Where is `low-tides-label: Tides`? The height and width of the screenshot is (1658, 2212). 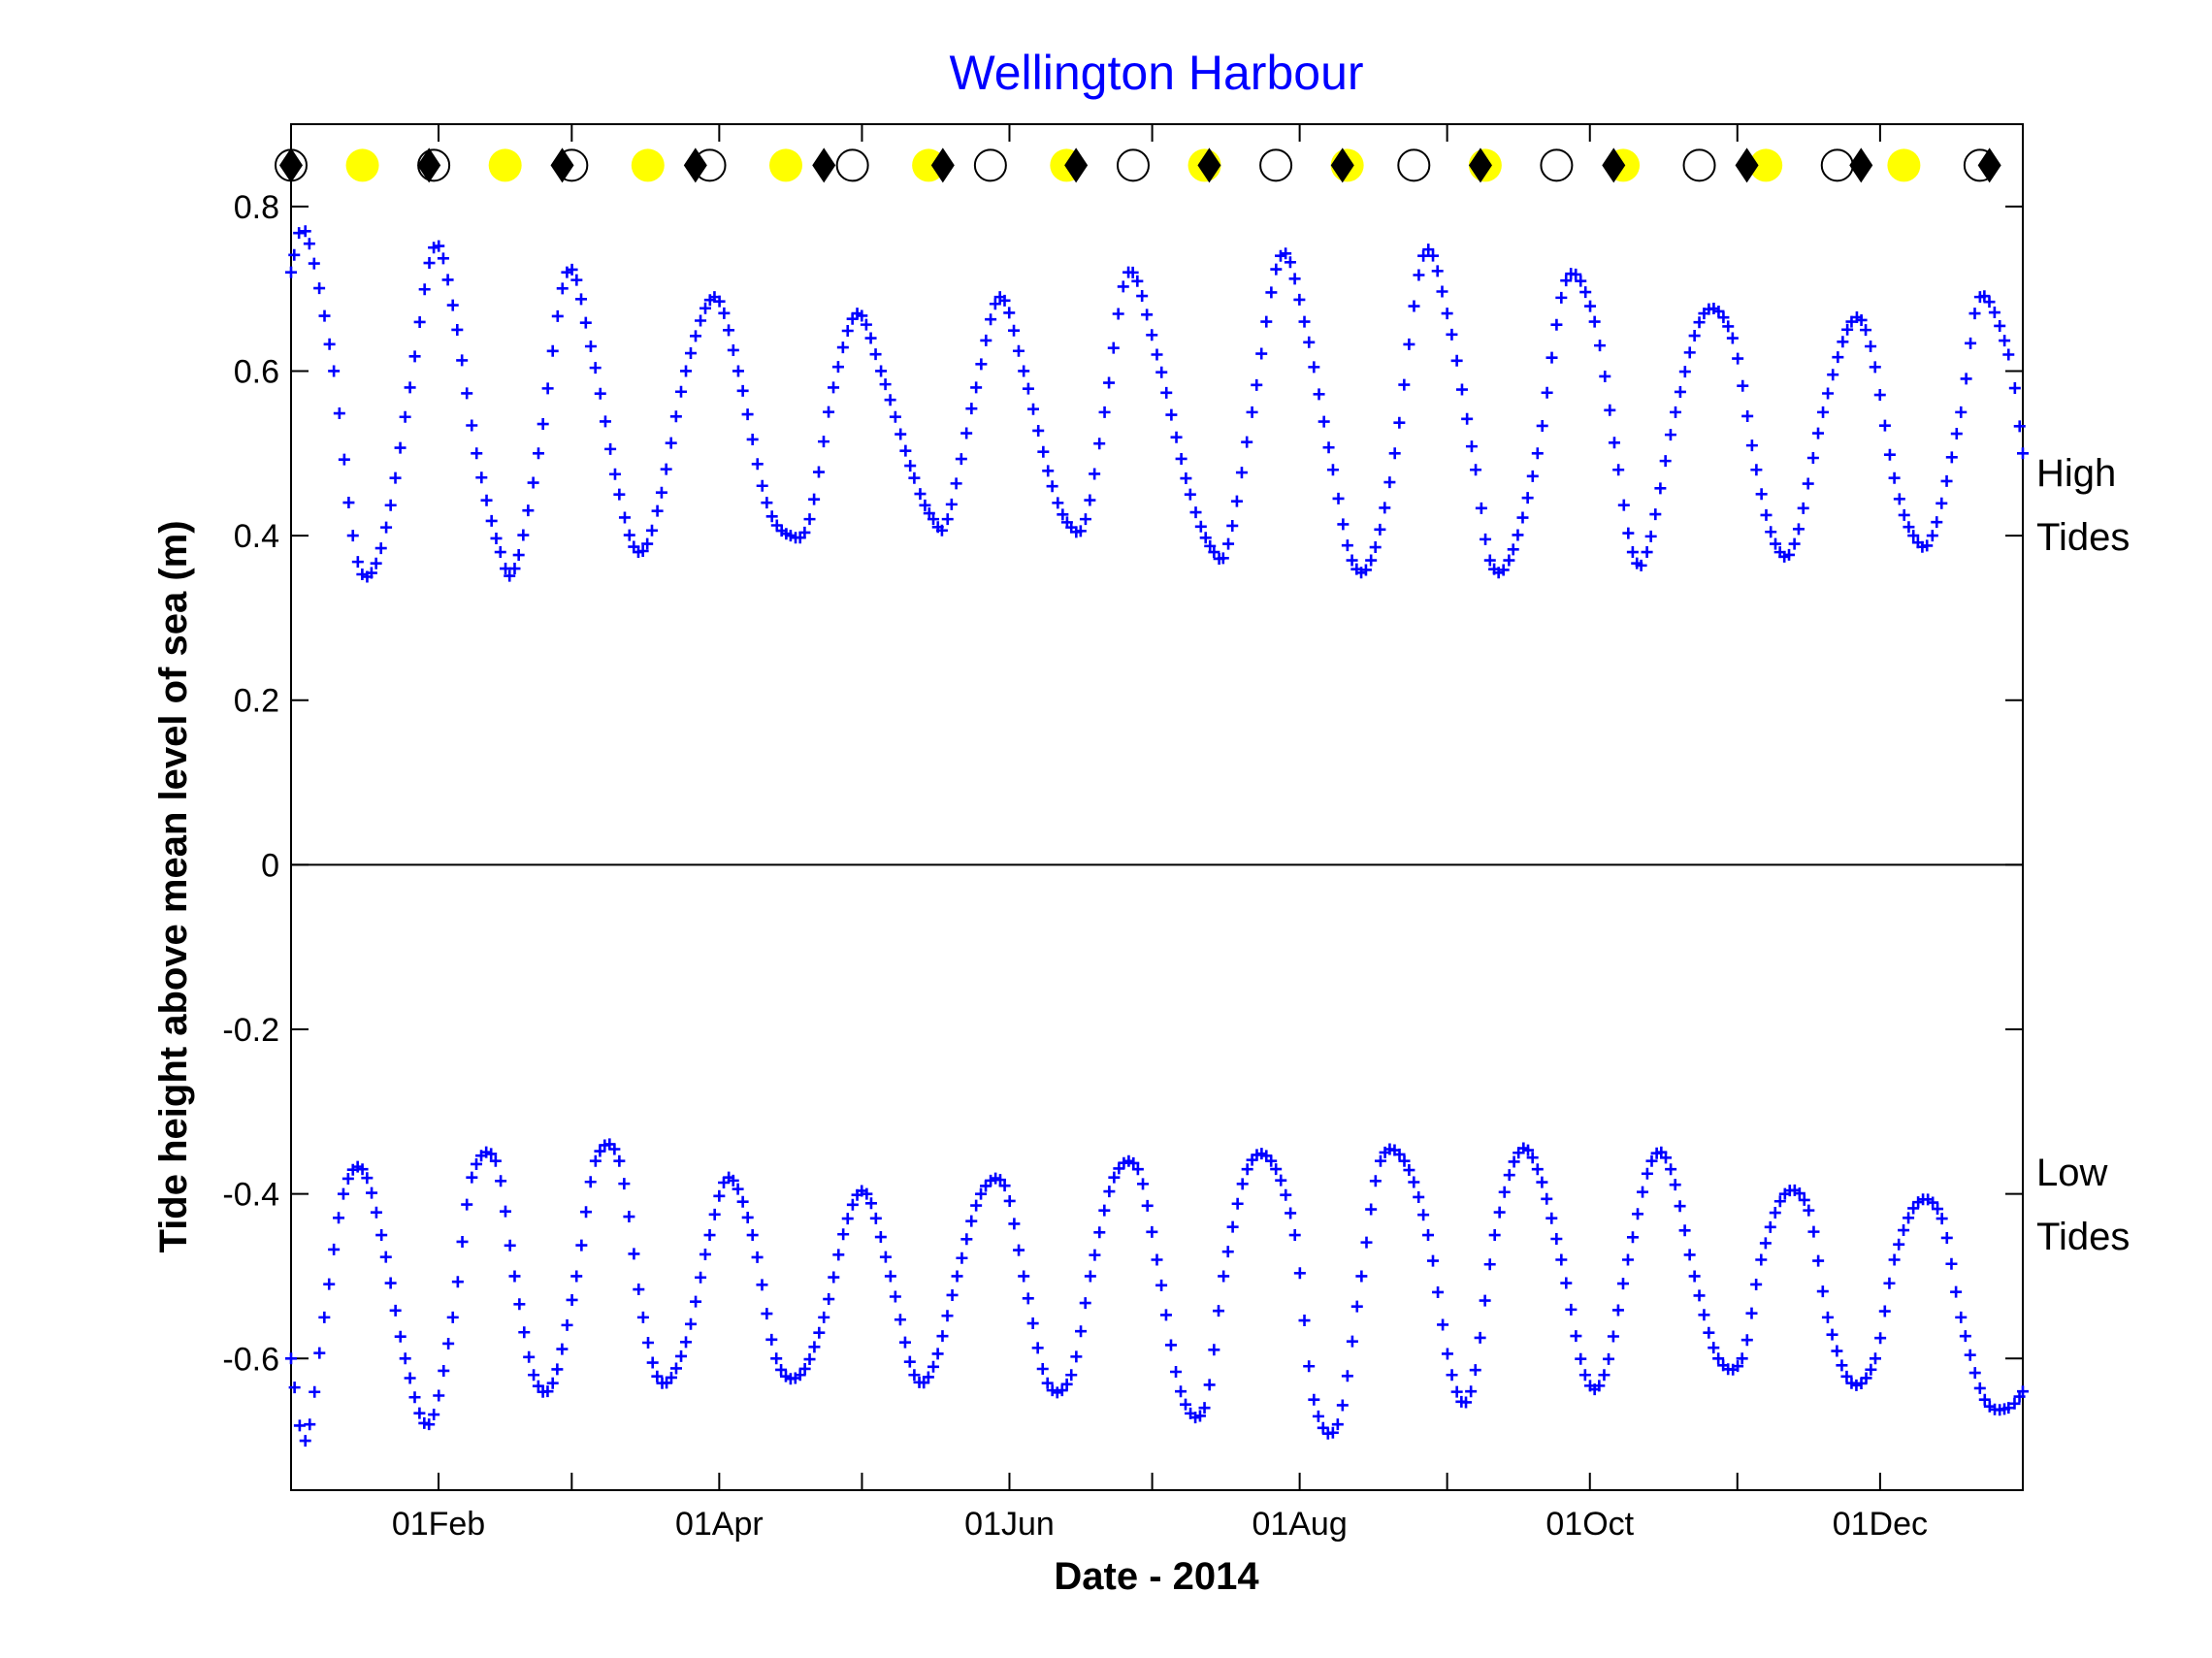
low-tides-label: Tides is located at coordinates (2083, 1237).